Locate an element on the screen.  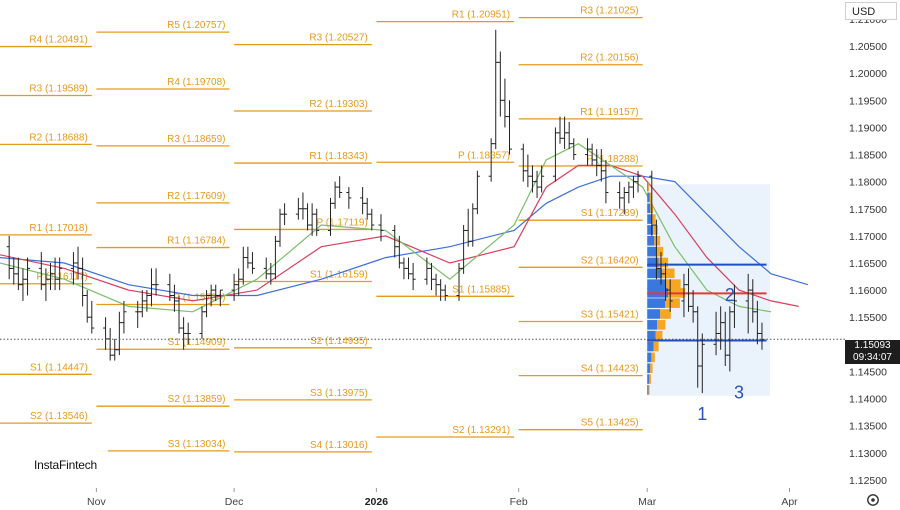
x-tick-label: Apr is located at coordinates (789, 502).